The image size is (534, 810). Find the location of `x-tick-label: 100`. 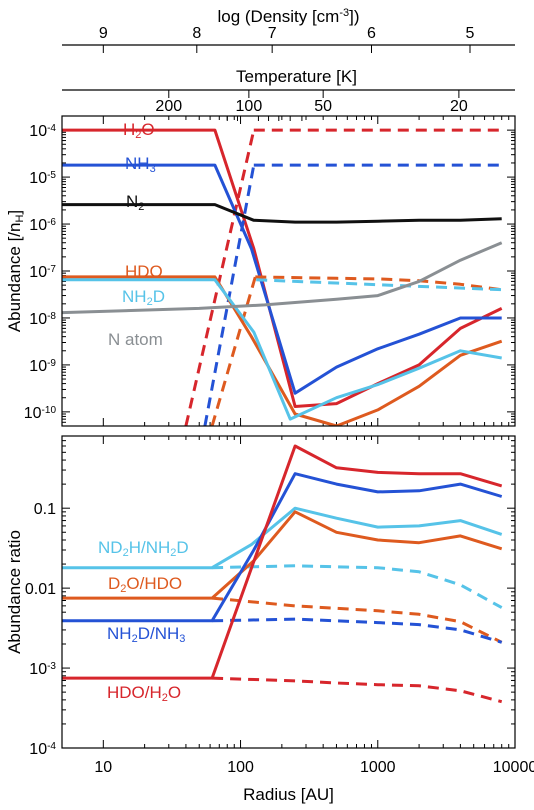

x-tick-label: 100 is located at coordinates (240, 767).